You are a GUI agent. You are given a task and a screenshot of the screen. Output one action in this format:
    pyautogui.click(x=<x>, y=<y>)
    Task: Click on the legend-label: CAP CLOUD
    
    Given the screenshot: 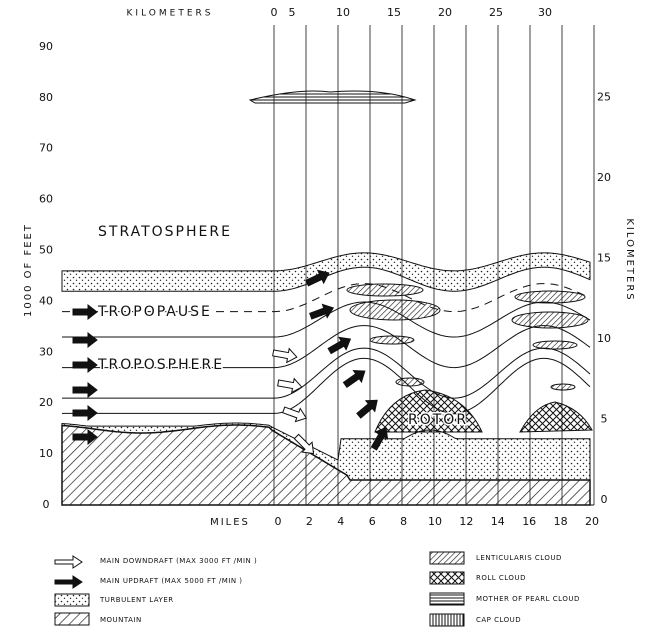 What is the action you would take?
    pyautogui.click(x=498, y=620)
    